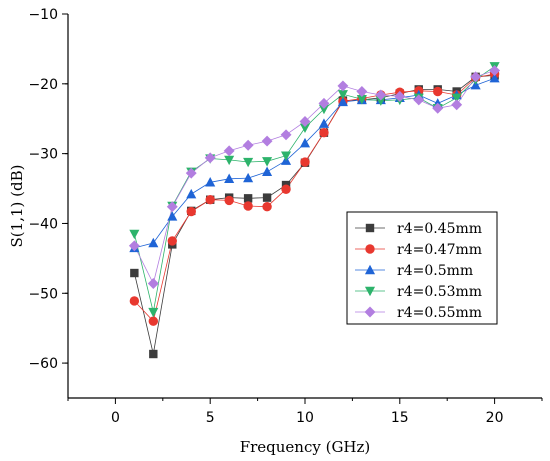  I want to click on legend-label: r4=0.45mm, so click(439, 229).